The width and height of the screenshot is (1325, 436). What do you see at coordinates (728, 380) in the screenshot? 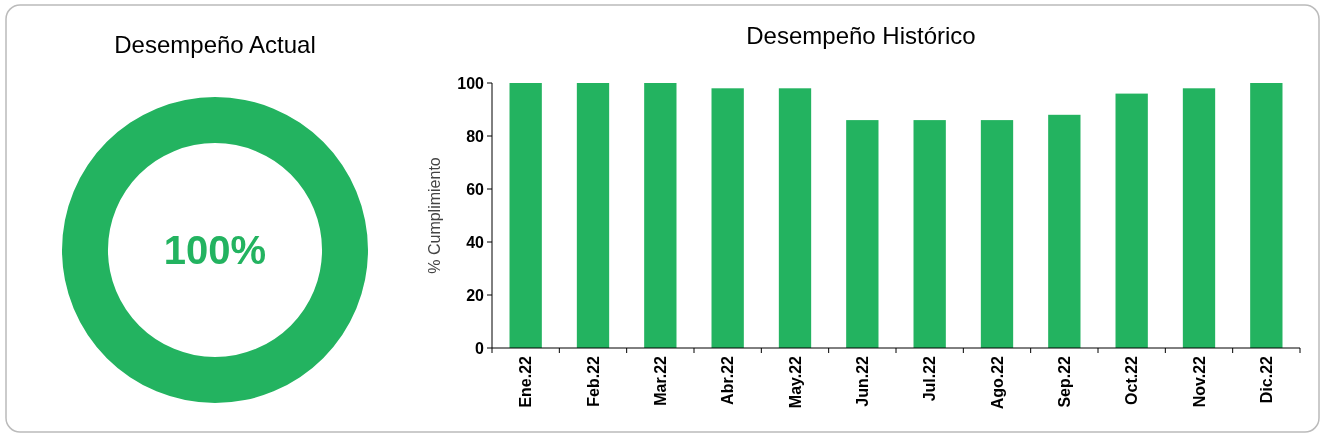
I see `x-tick-label: Abr.22` at bounding box center [728, 380].